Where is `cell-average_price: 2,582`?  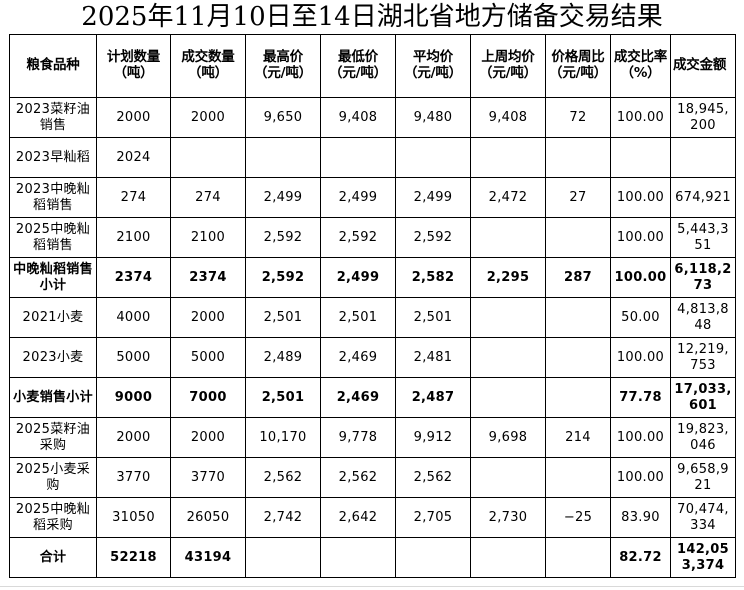 cell-average_price: 2,582 is located at coordinates (433, 277).